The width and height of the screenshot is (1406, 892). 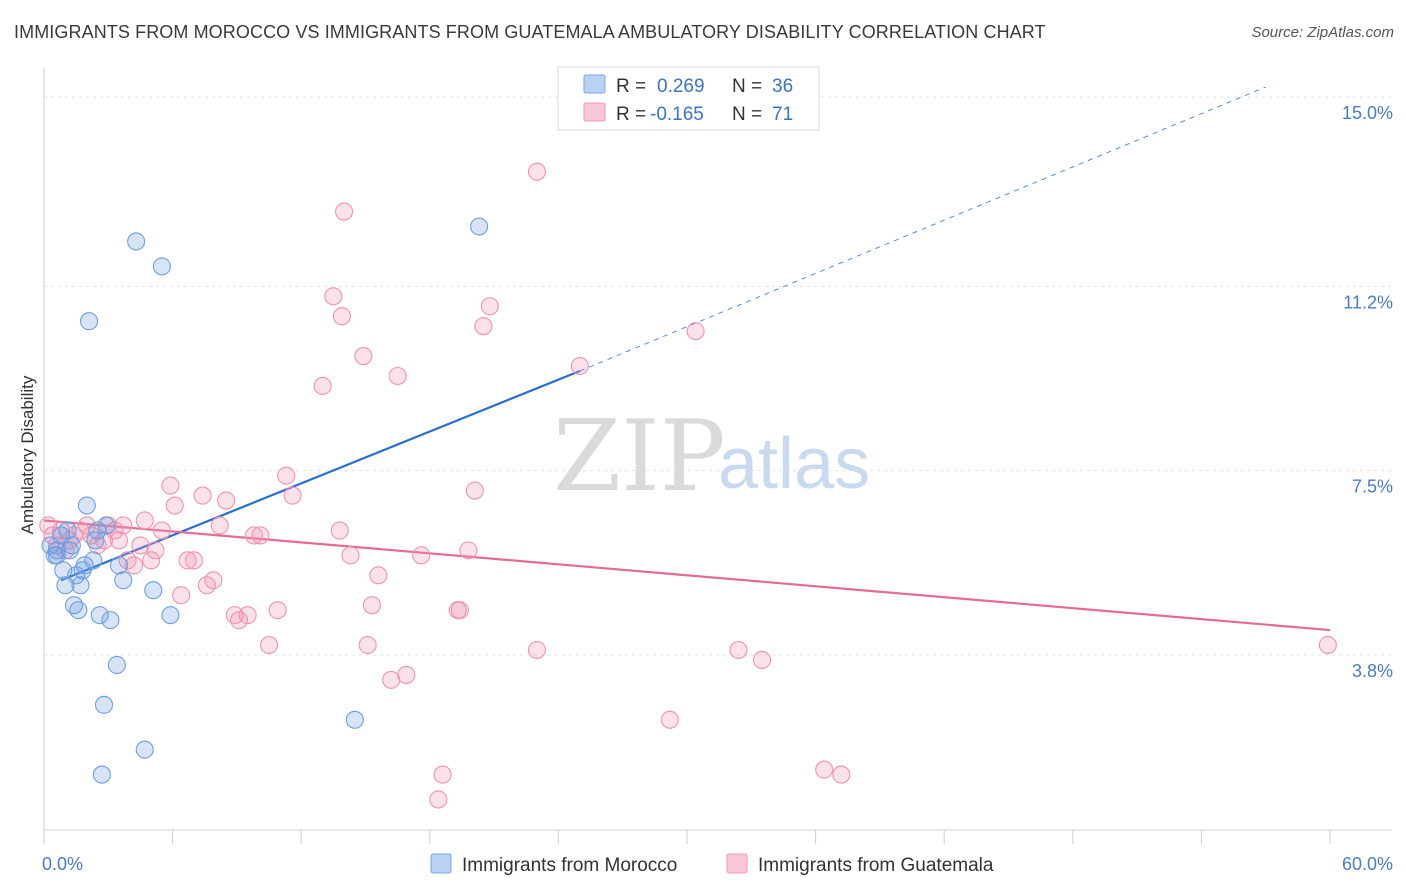 I want to click on correlation-legend: R = 0.269 N = 36 R = -0.165 N = 71, so click(x=688, y=98).